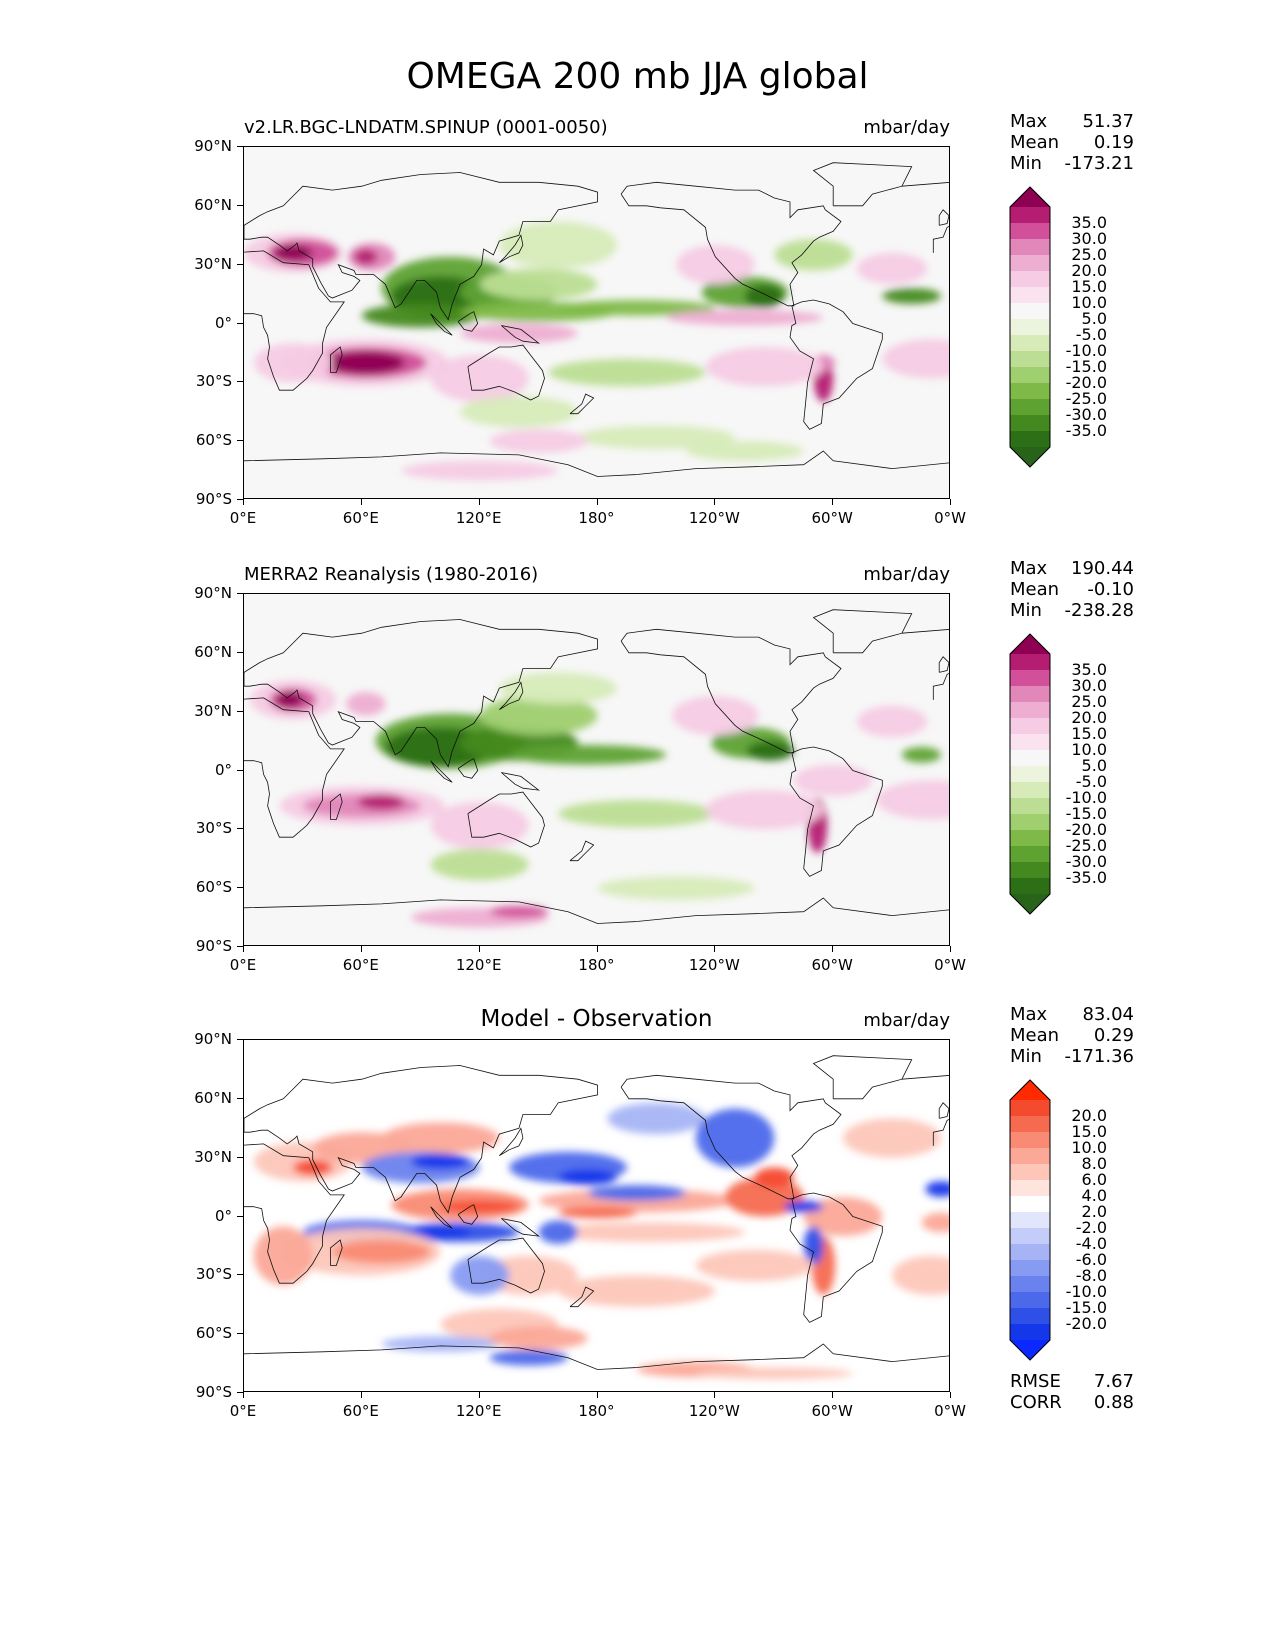  I want to click on stat-label: CORR, so click(1036, 1402).